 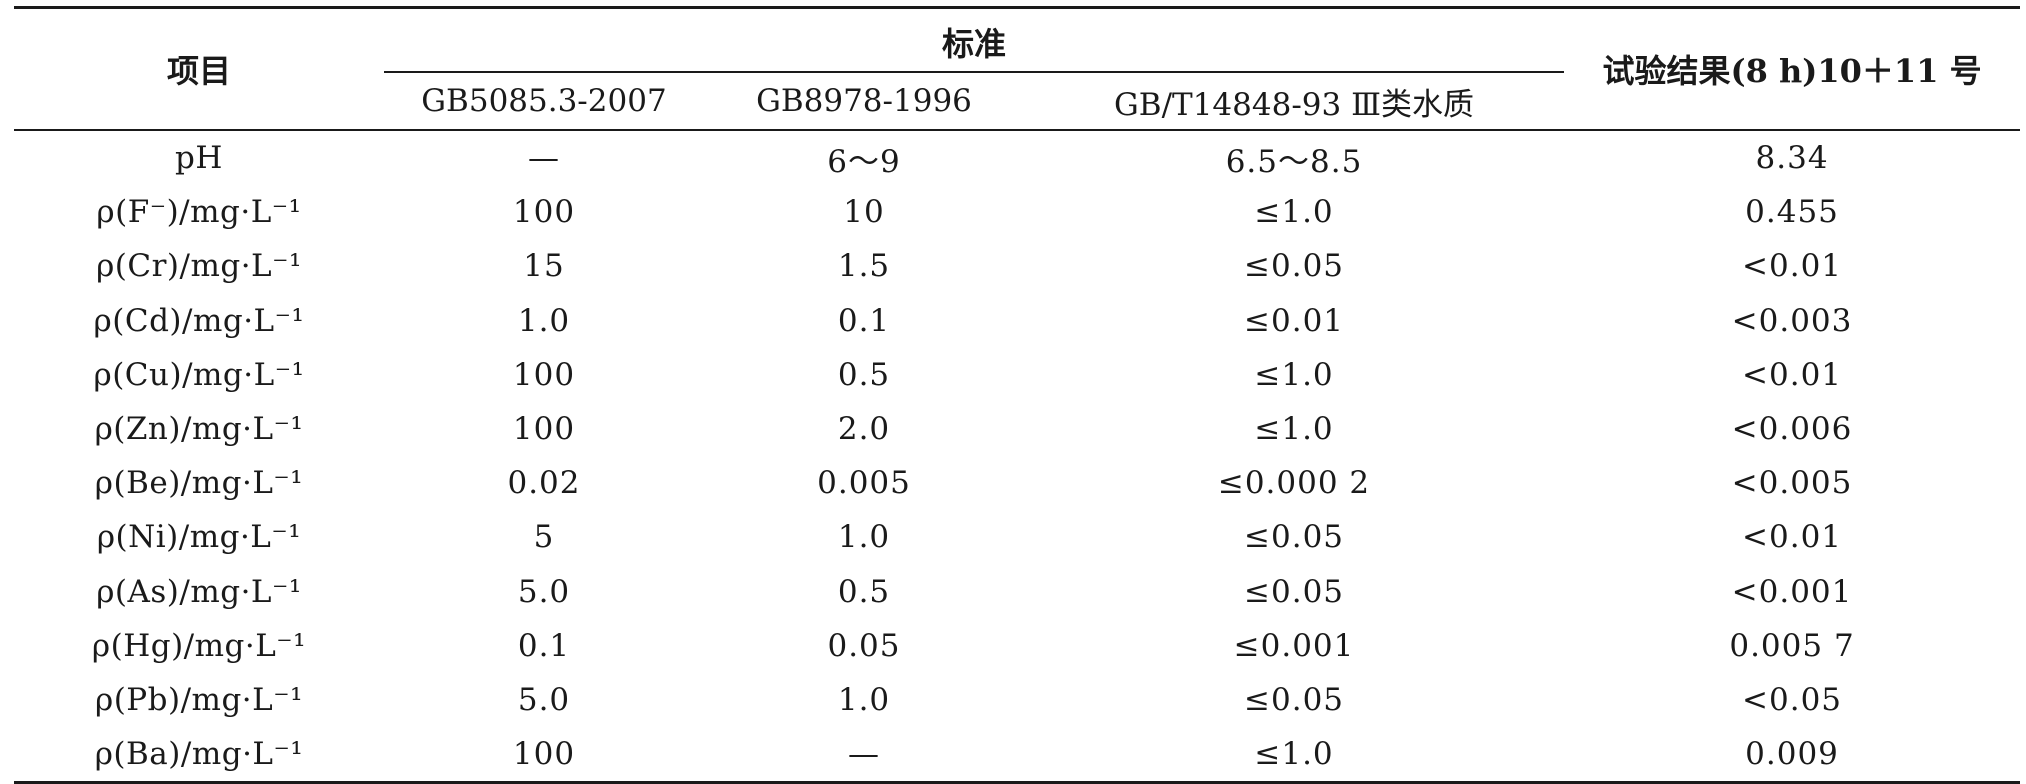 What do you see at coordinates (199, 68) in the screenshot?
I see `header-item: 项目` at bounding box center [199, 68].